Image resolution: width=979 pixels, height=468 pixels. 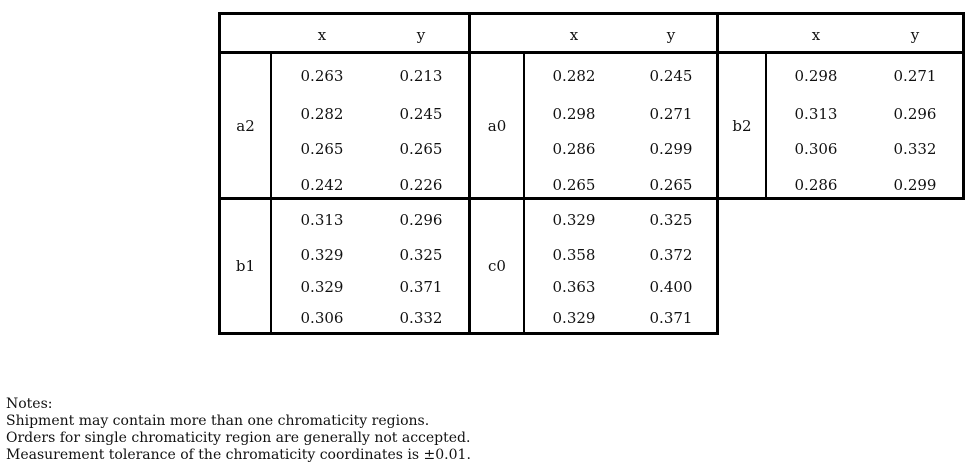 What do you see at coordinates (743, 125) in the screenshot?
I see `region-label: b2` at bounding box center [743, 125].